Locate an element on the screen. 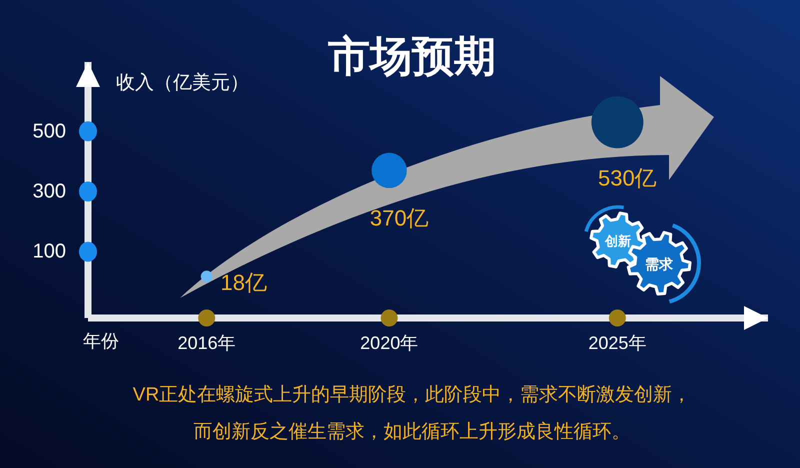 The height and width of the screenshot is (468, 800). x-tick-label: 2020年 is located at coordinates (389, 343).